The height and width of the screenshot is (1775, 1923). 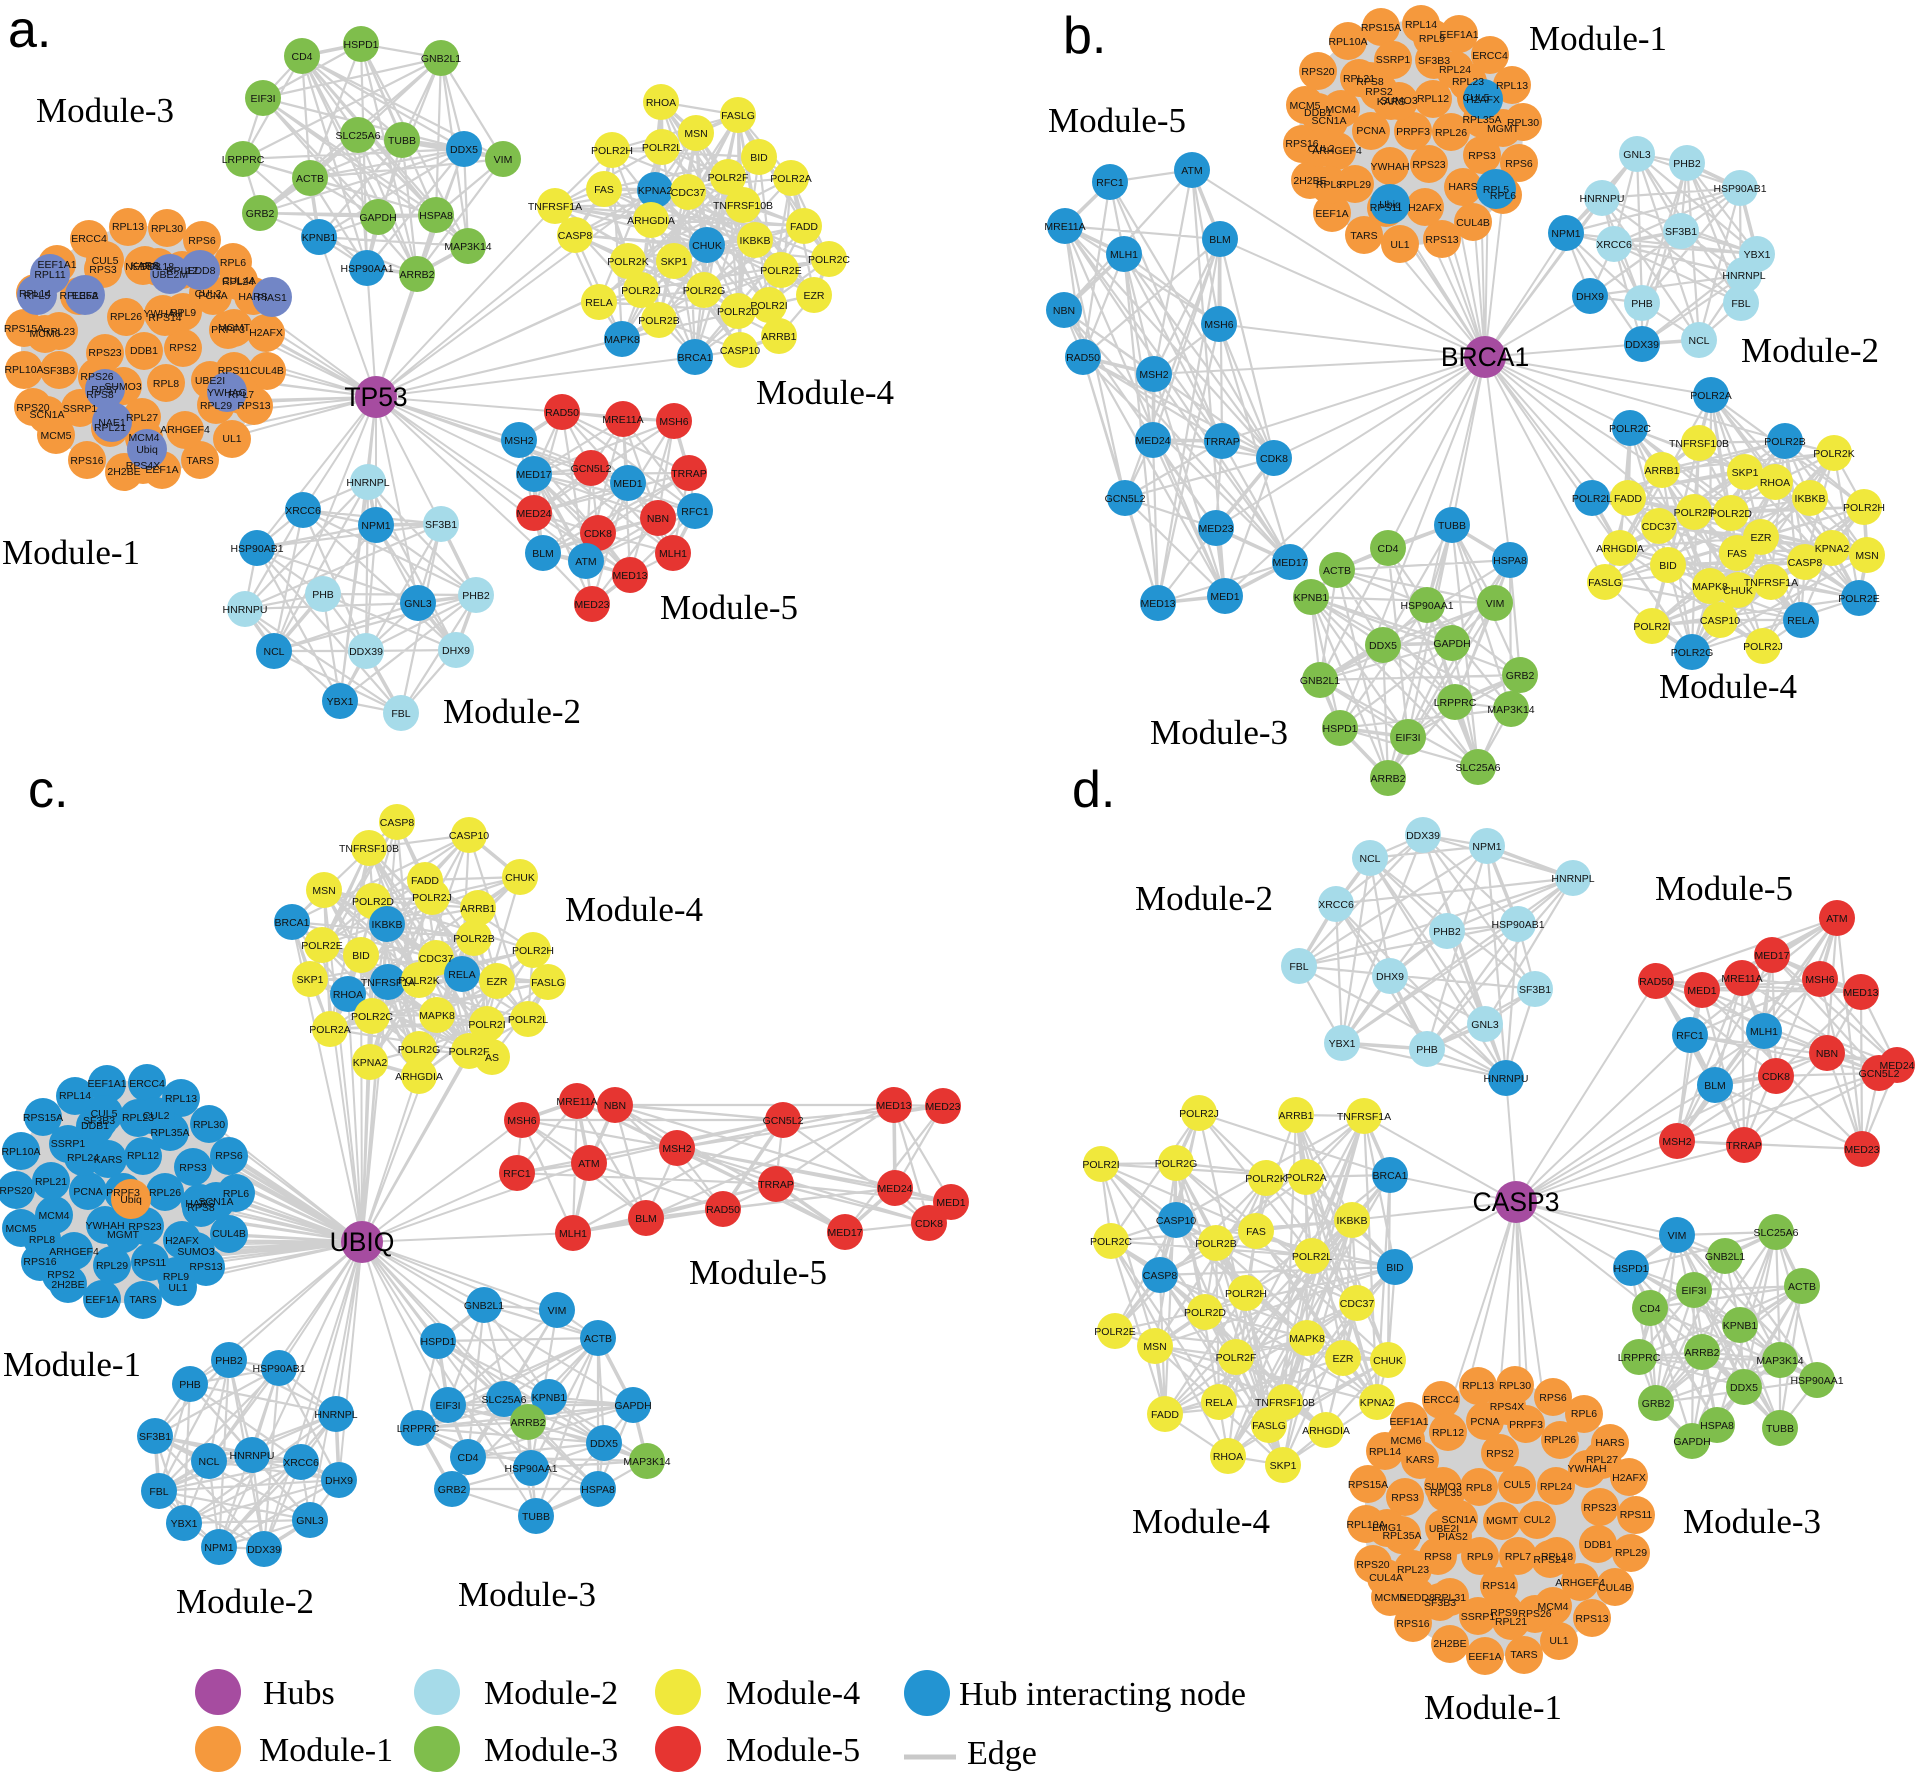 What do you see at coordinates (43, 1118) in the screenshot?
I see `svg-text: RPS15A` at bounding box center [43, 1118].